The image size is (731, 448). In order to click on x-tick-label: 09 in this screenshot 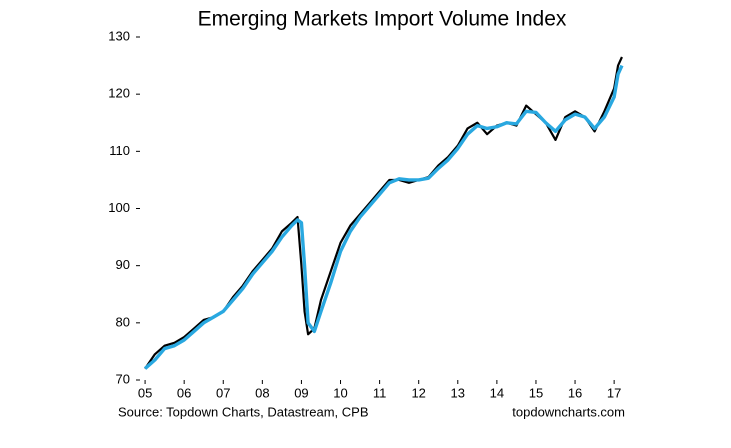, I will do `click(301, 392)`.